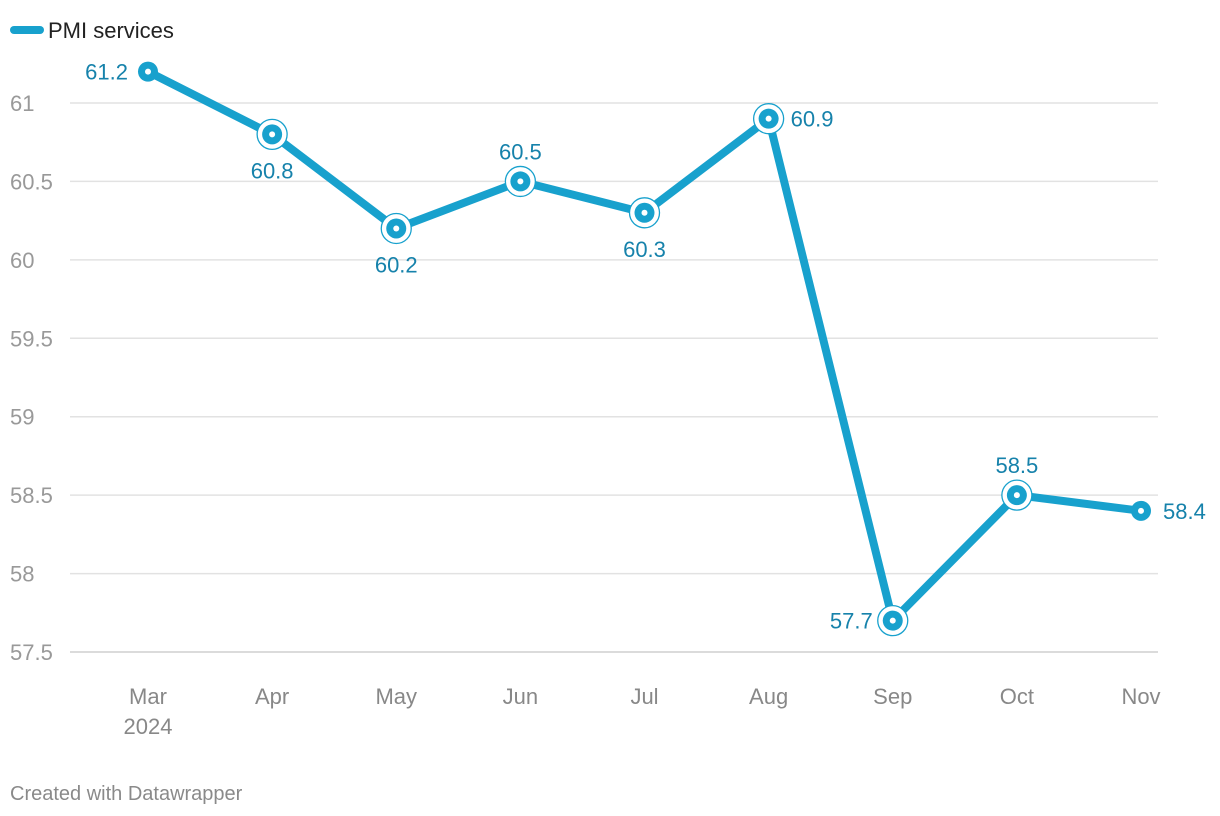 This screenshot has width=1220, height=816. What do you see at coordinates (31, 338) in the screenshot?
I see `y-tick-label-3: 59.5` at bounding box center [31, 338].